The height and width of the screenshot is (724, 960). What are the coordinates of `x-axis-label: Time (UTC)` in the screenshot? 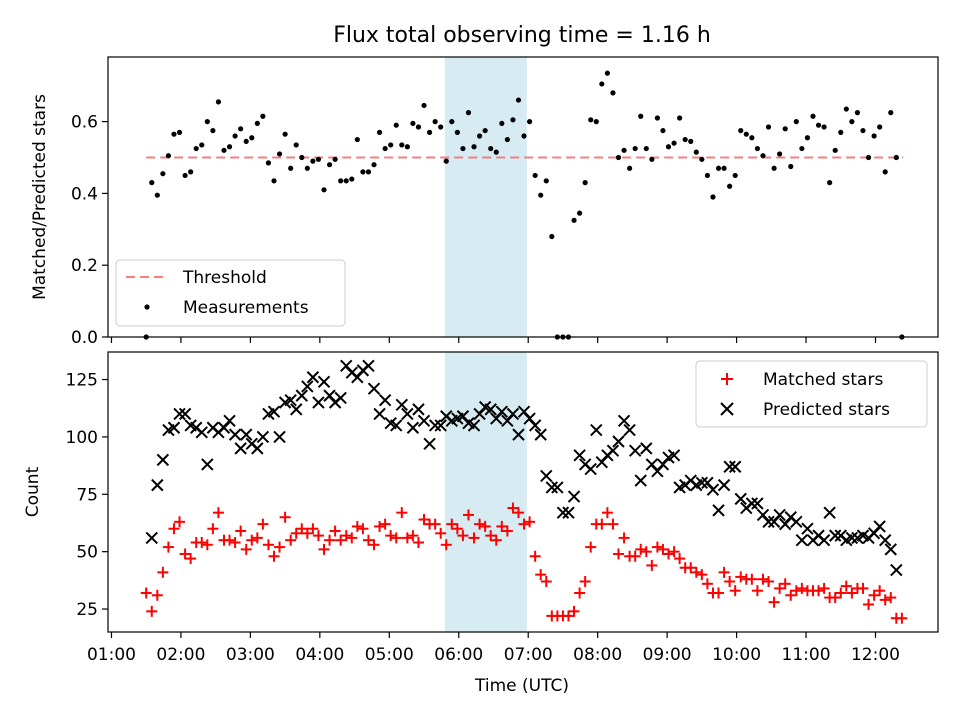 It's located at (521, 686).